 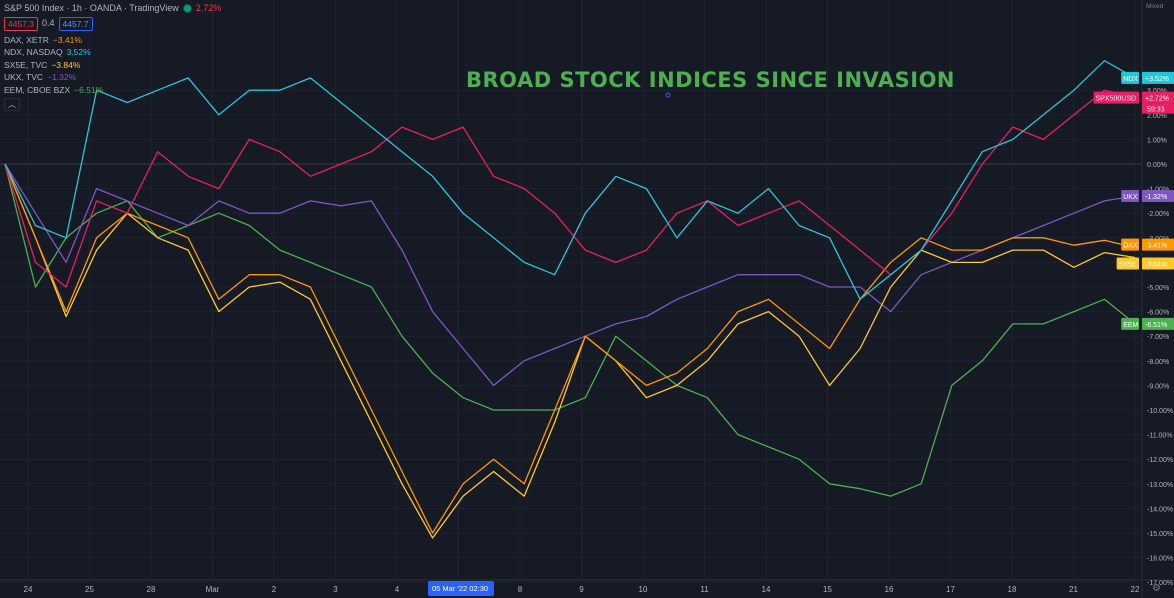 I want to click on x-tick-label: 2, so click(x=274, y=589).